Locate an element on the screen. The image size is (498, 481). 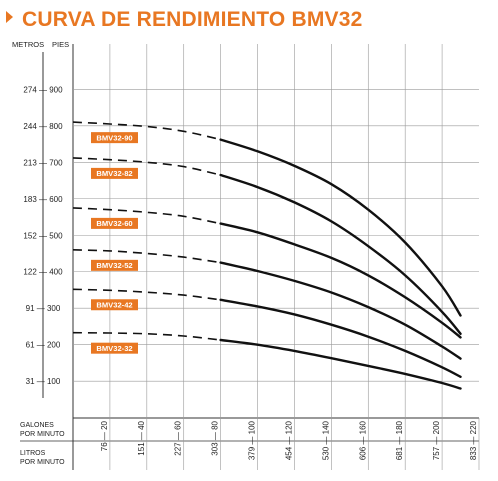
x-tick-label: 151 — 40 is located at coordinates (141, 437).